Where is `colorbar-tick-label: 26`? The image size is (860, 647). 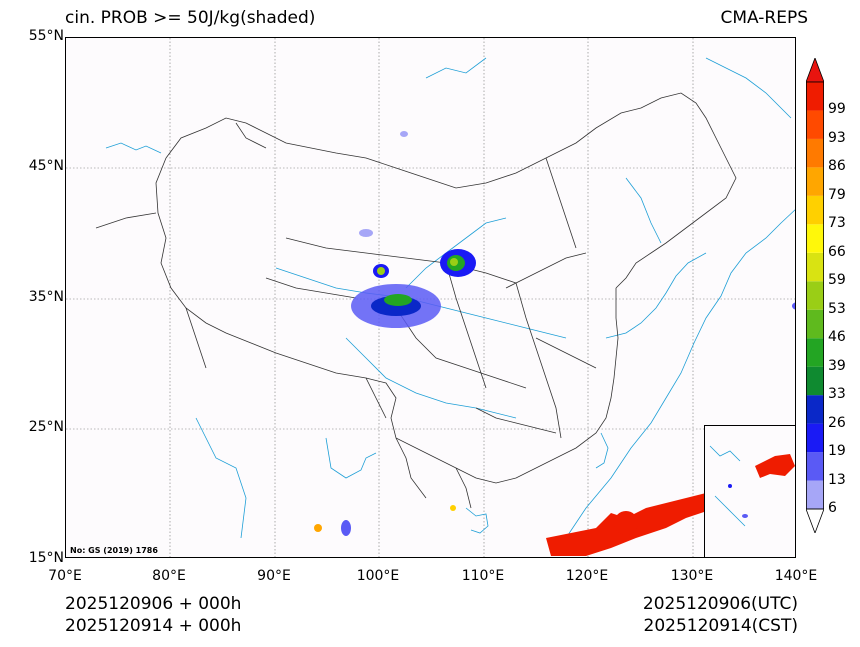 colorbar-tick-label: 26 is located at coordinates (837, 422).